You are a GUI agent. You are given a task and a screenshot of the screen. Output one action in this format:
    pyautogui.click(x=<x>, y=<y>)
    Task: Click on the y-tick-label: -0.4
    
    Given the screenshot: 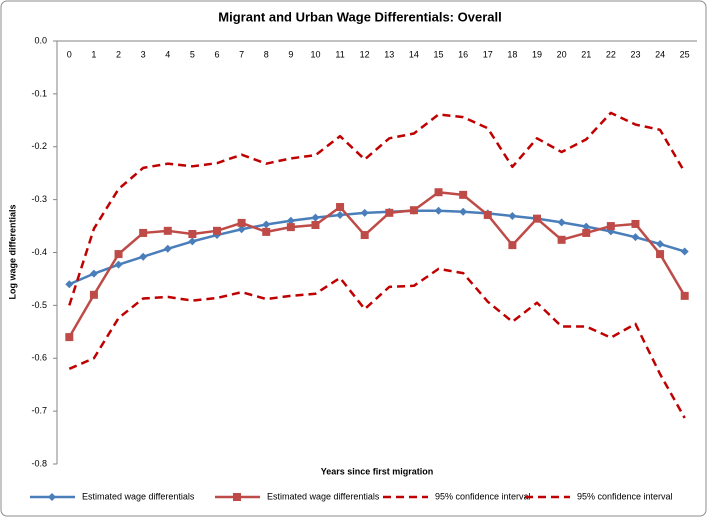 What is the action you would take?
    pyautogui.click(x=39, y=252)
    